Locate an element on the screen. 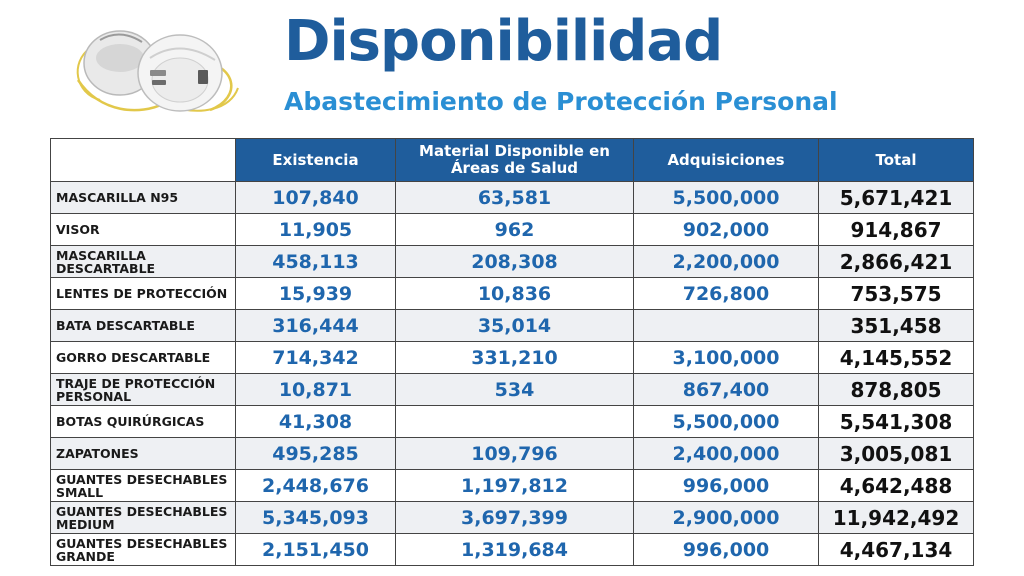 The height and width of the screenshot is (576, 1024). cell-total: 4,145,552 is located at coordinates (896, 357).